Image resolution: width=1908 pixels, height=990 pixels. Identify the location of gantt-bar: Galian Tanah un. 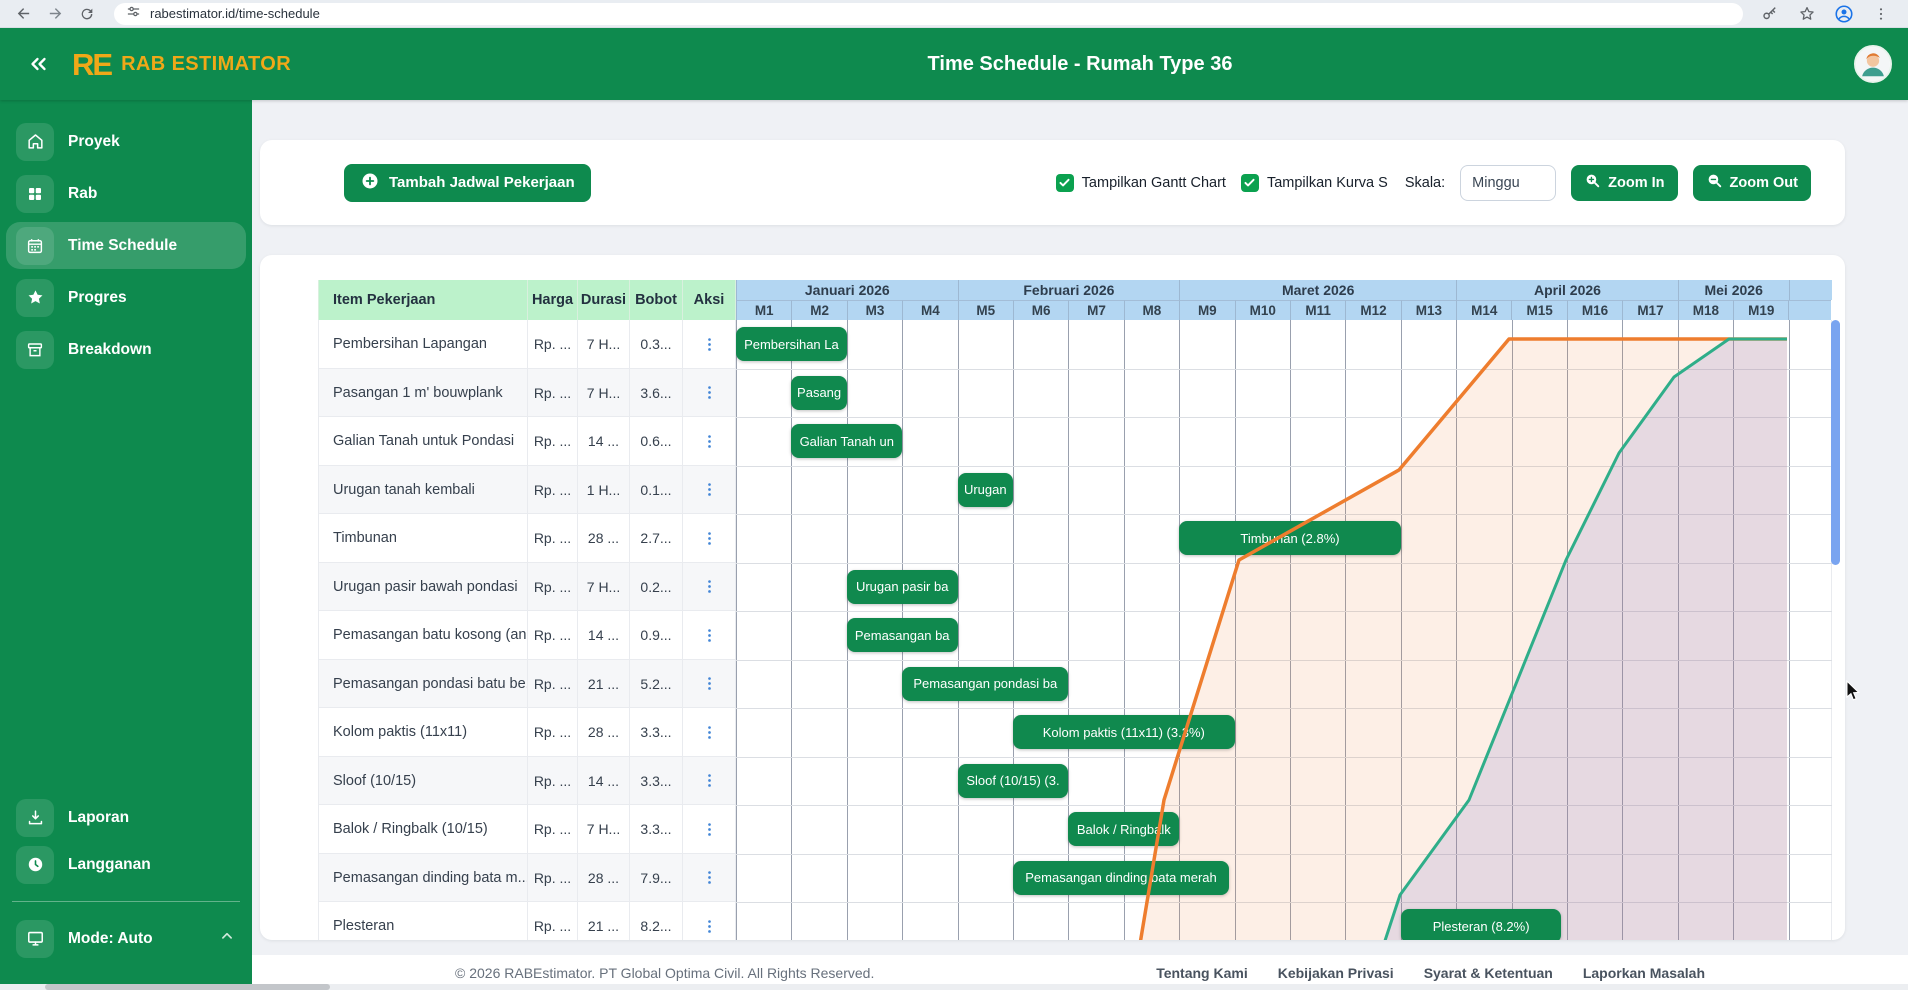
(847, 441).